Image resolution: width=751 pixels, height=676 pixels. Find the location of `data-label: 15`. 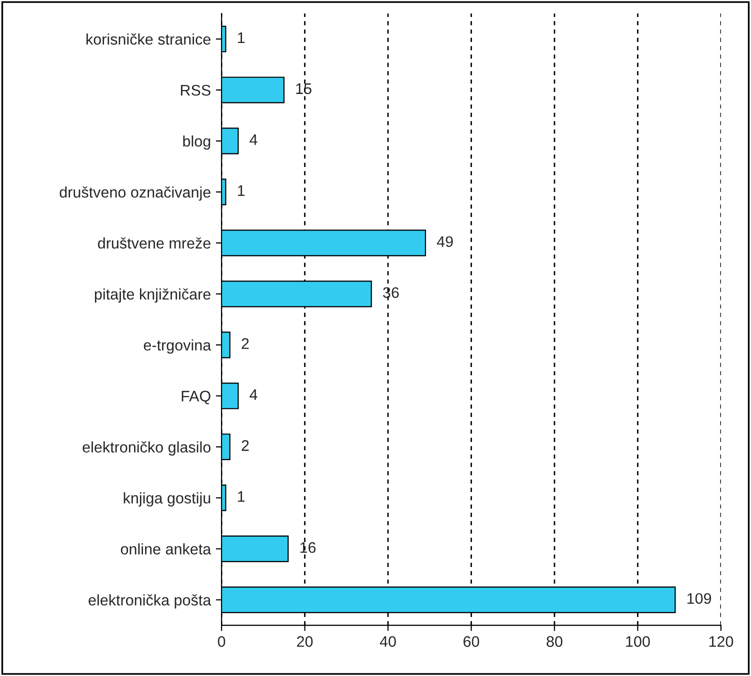

data-label: 15 is located at coordinates (304, 88).